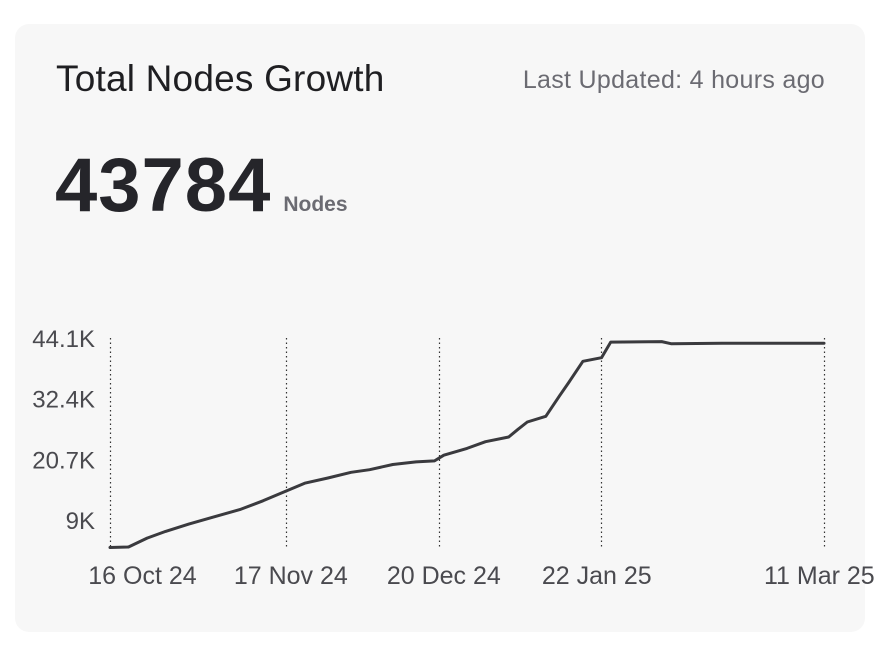 The image size is (886, 654). What do you see at coordinates (63, 400) in the screenshot?
I see `y-tick-label-2: 32.4K` at bounding box center [63, 400].